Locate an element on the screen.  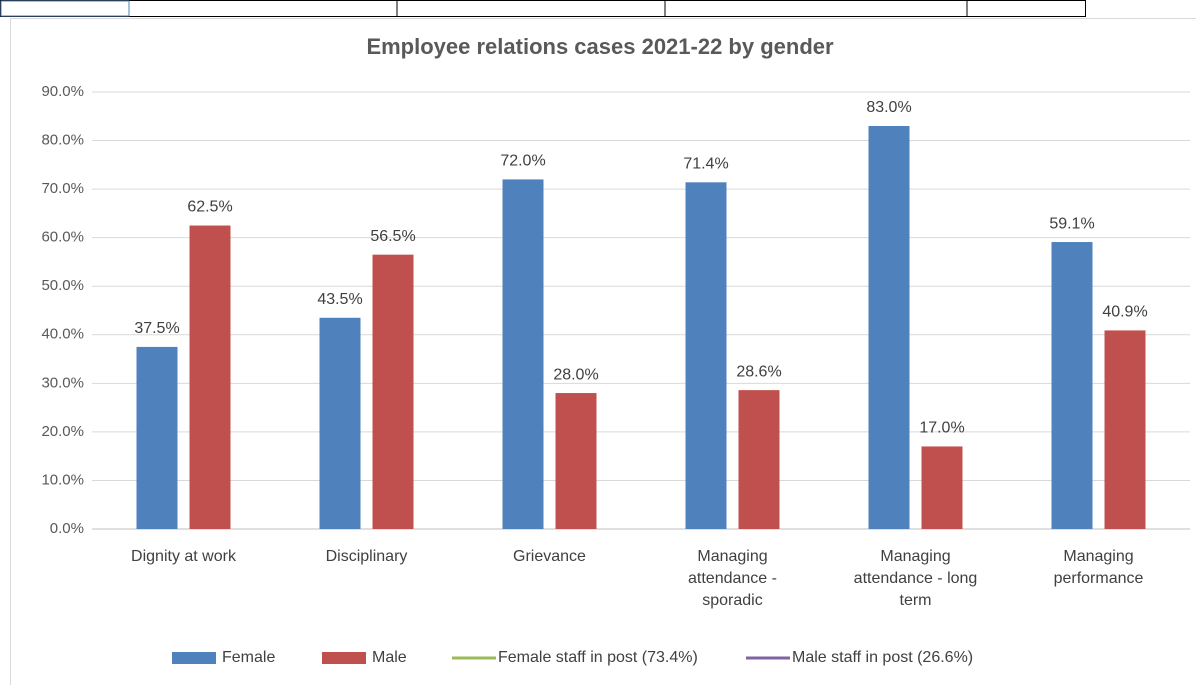
x-tick-label: Managing performance is located at coordinates (1098, 567).